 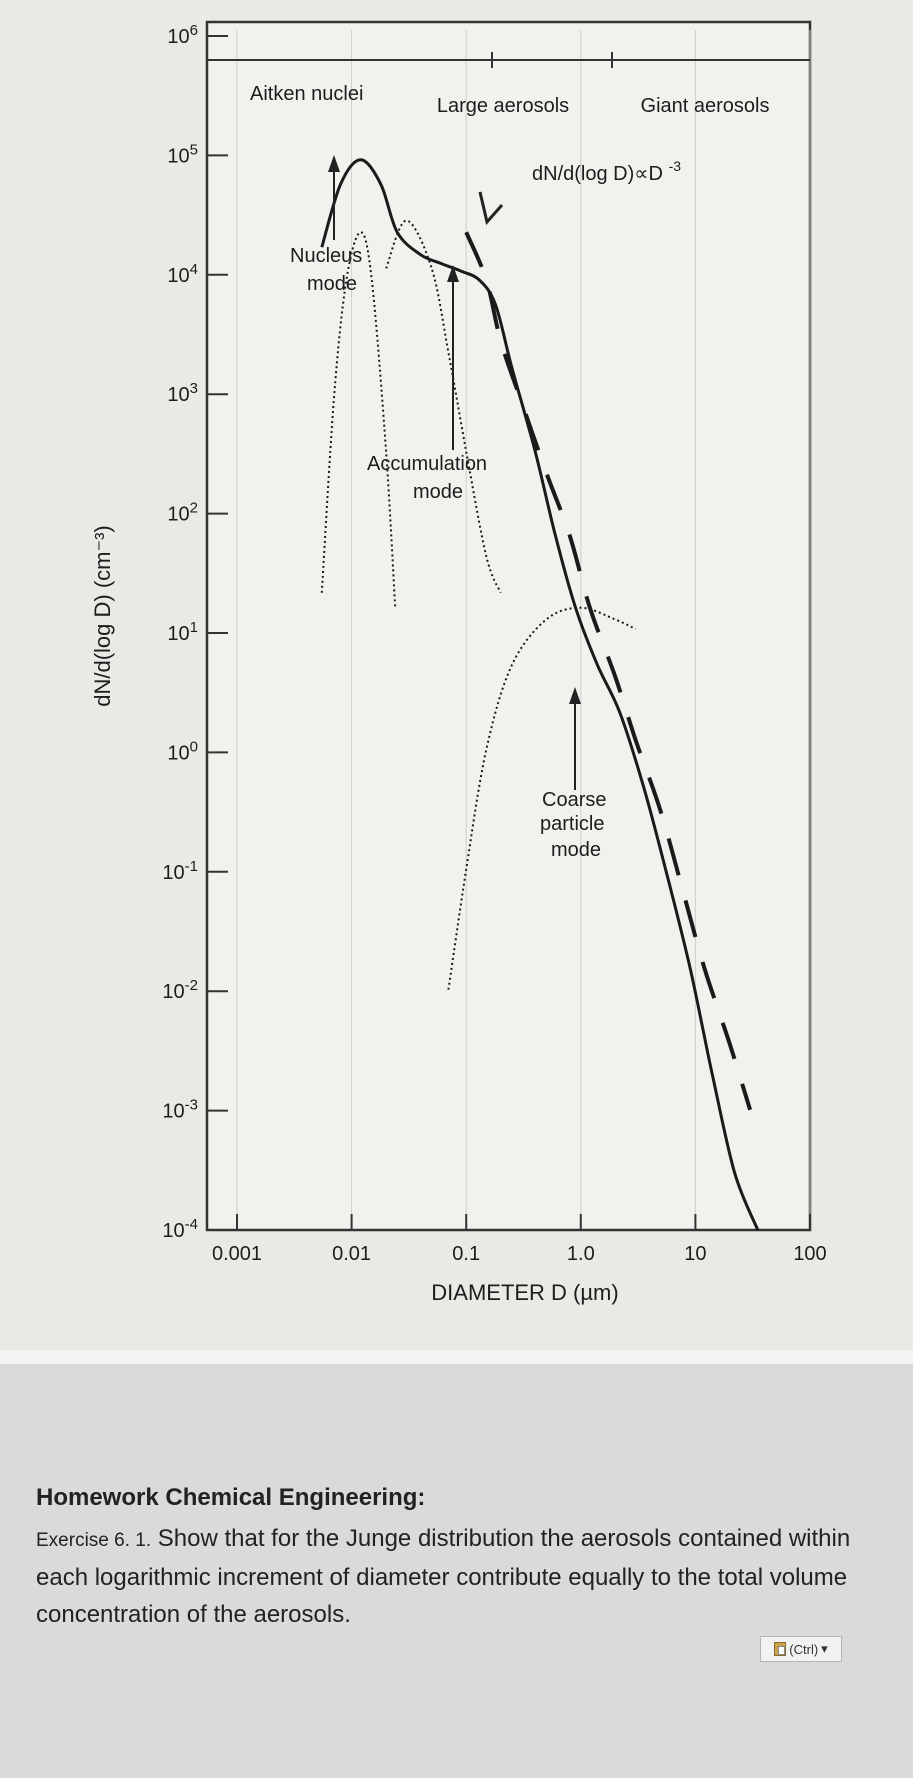 I want to click on junge-label-text: dN/d(log D)∝D, so click(x=597, y=174).